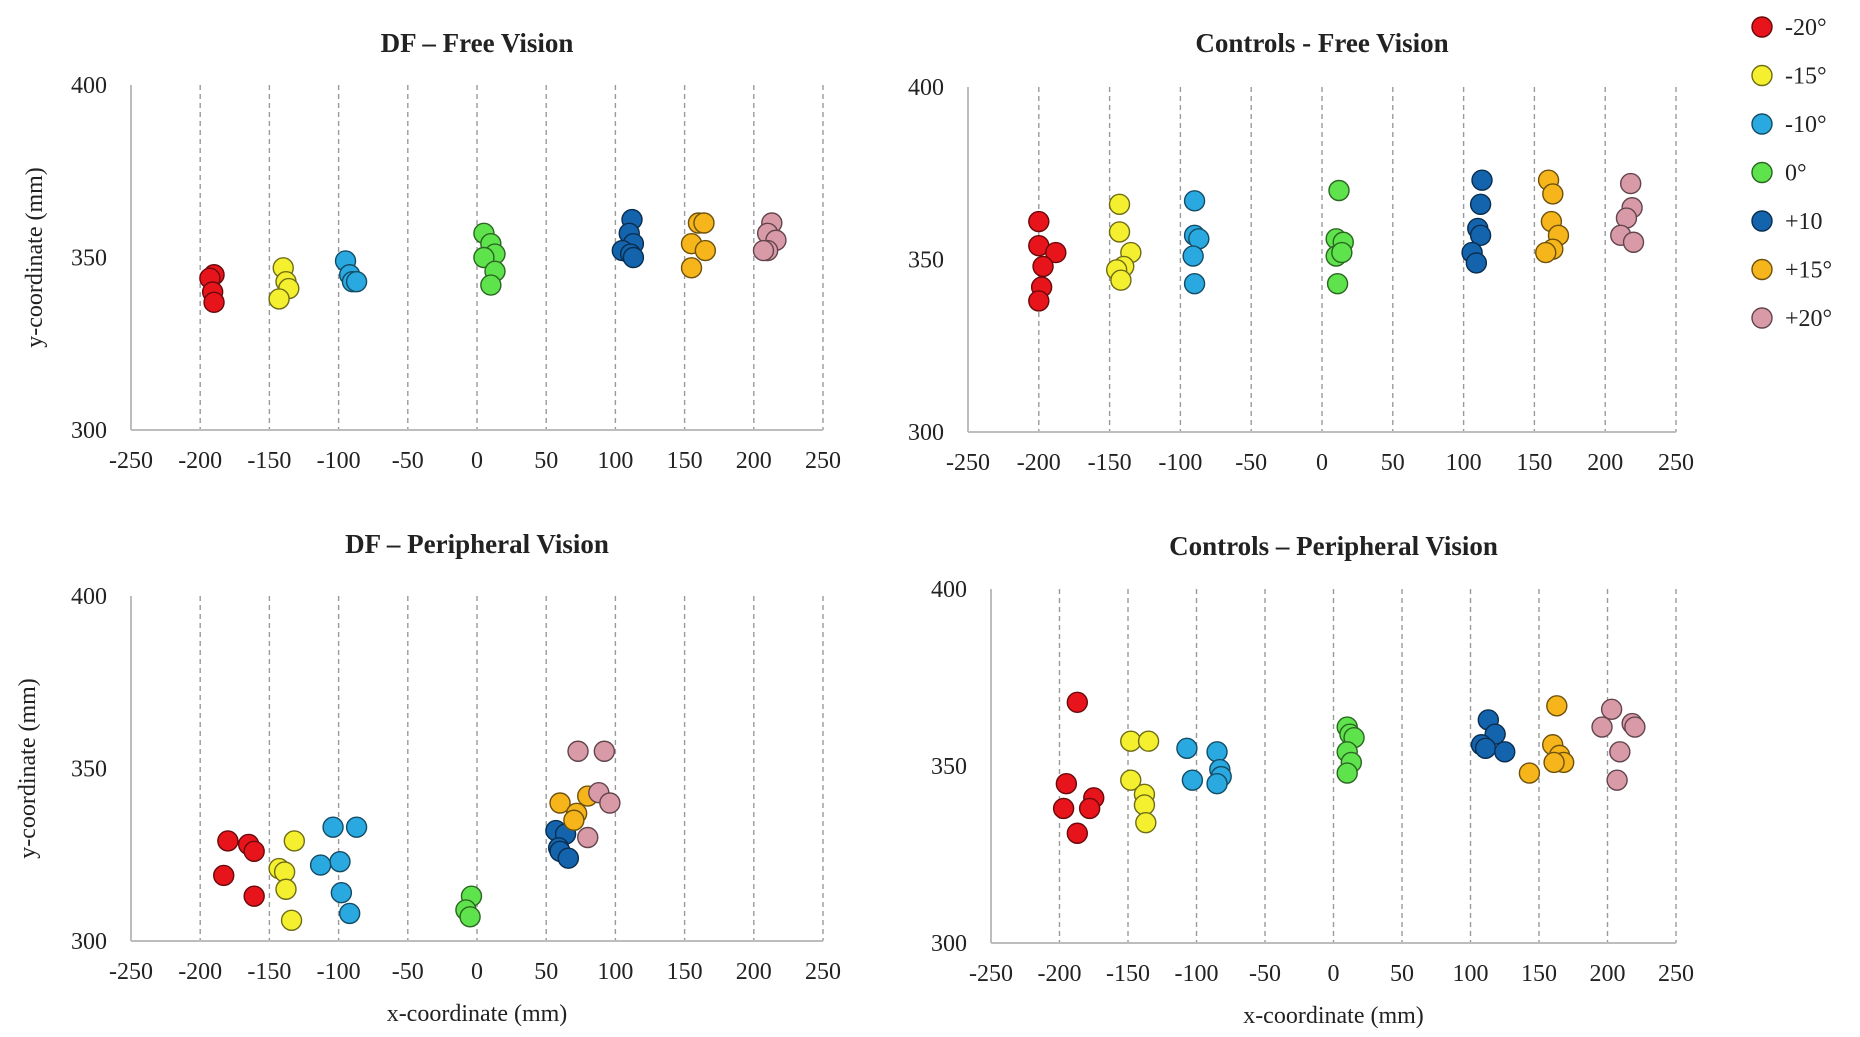 The image size is (1860, 1037). What do you see at coordinates (1039, 463) in the screenshot?
I see `x-tick-label: -200` at bounding box center [1039, 463].